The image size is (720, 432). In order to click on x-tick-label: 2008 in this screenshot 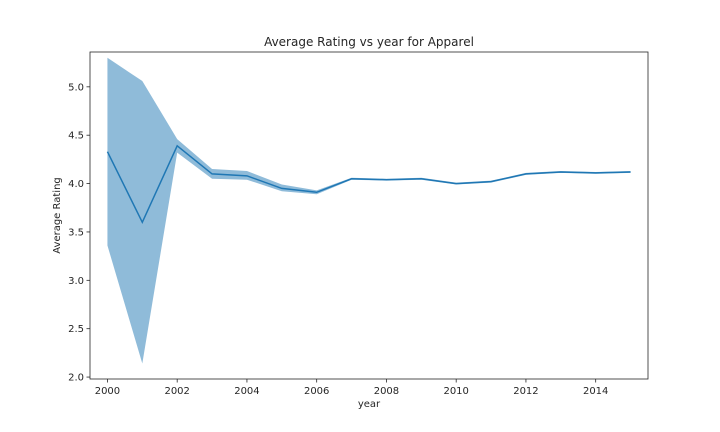, I will do `click(386, 391)`.